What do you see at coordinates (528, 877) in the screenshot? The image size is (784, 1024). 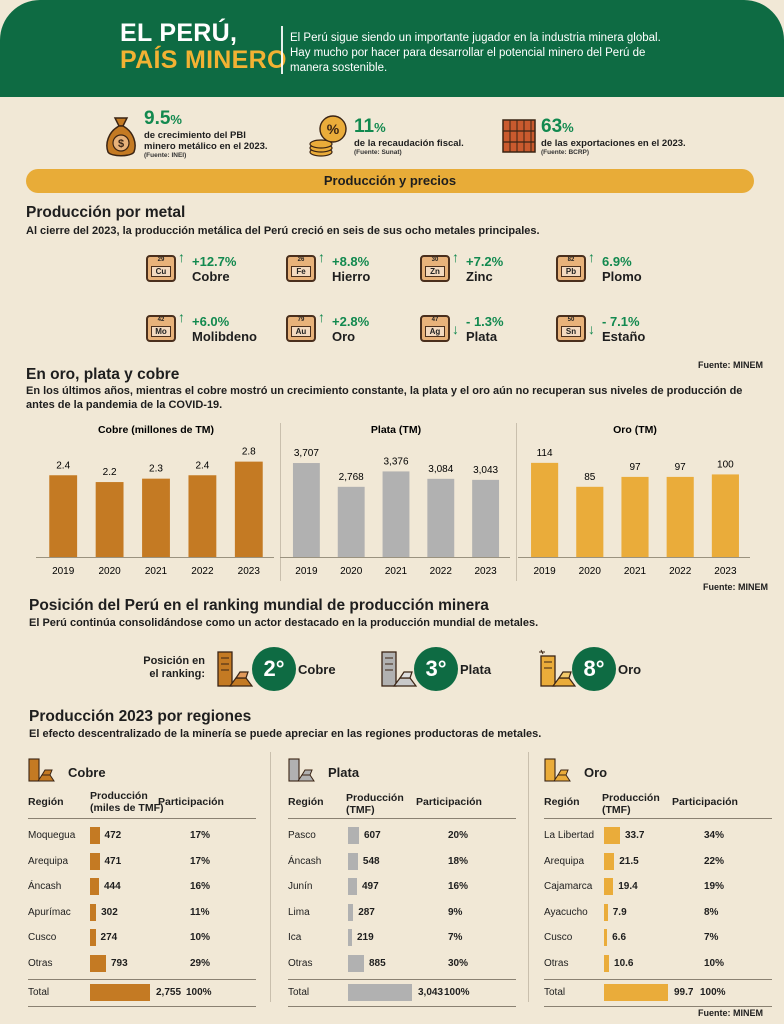 I see `table-divider` at bounding box center [528, 877].